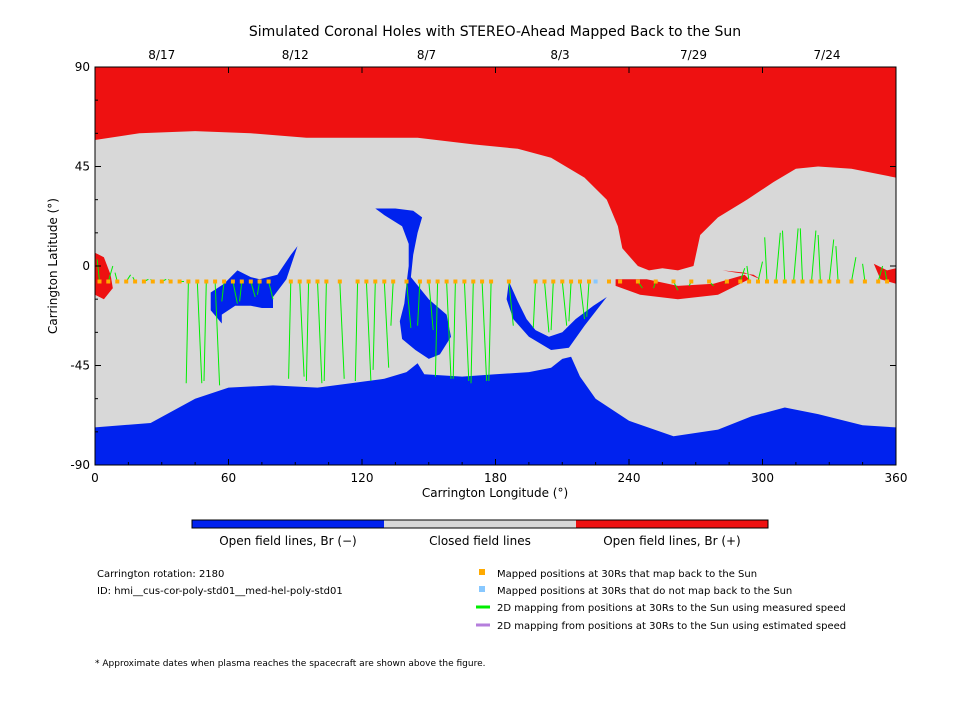  Describe the element at coordinates (362, 478) in the screenshot. I see `x-tick-label: 120` at that location.